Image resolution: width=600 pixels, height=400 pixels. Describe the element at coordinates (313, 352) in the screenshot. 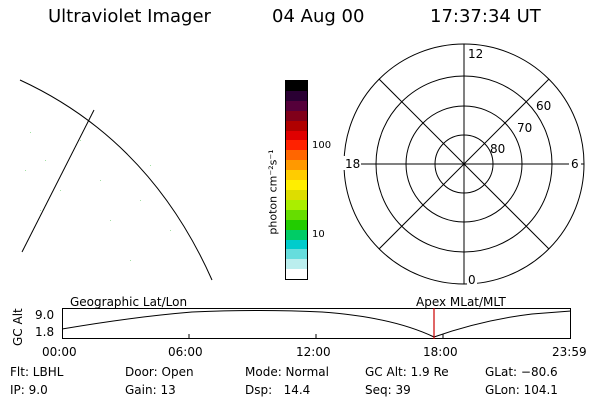

I see `orbit-time-1200: 12:00` at that location.